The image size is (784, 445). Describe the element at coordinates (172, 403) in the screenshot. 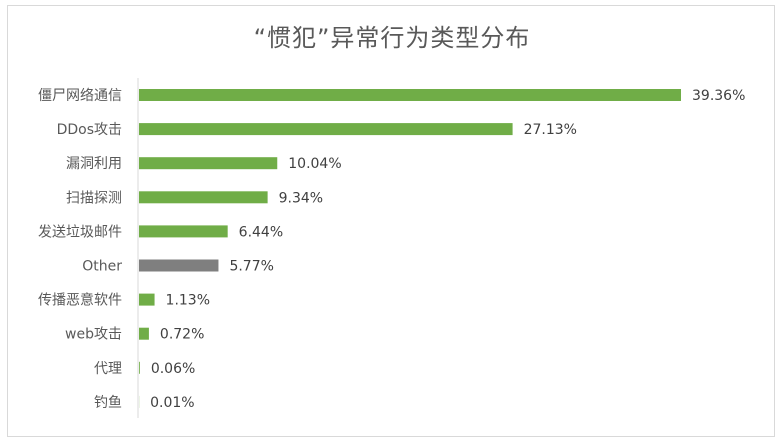

I see `data-label: 0.01%` at that location.